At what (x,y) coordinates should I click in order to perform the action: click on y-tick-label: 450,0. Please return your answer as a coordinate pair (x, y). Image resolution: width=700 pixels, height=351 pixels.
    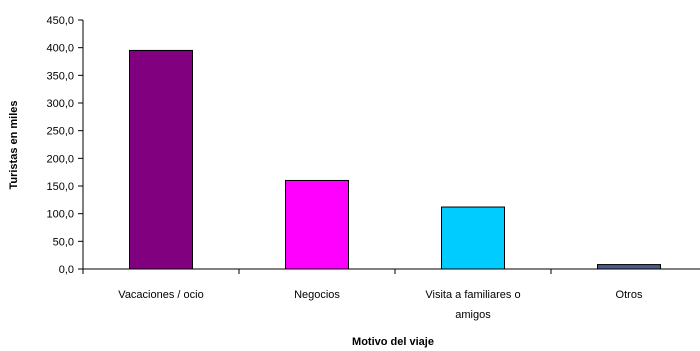
    Looking at the image, I should click on (60, 21).